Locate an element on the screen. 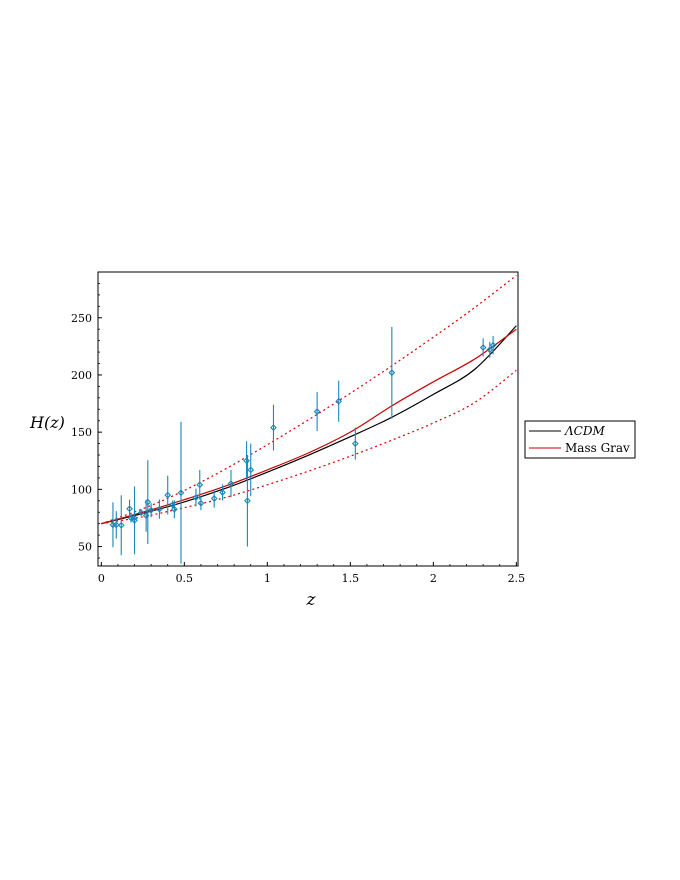 The height and width of the screenshot is (880, 680). x-axis-title: z is located at coordinates (311, 600).